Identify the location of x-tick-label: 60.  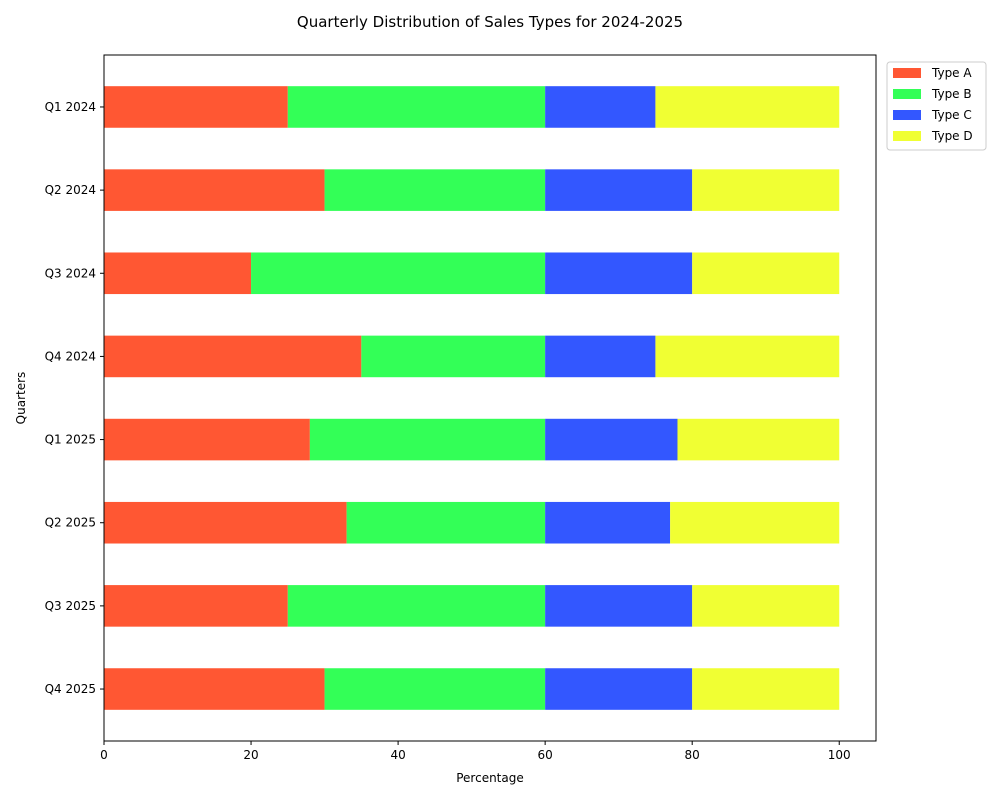
(545, 755).